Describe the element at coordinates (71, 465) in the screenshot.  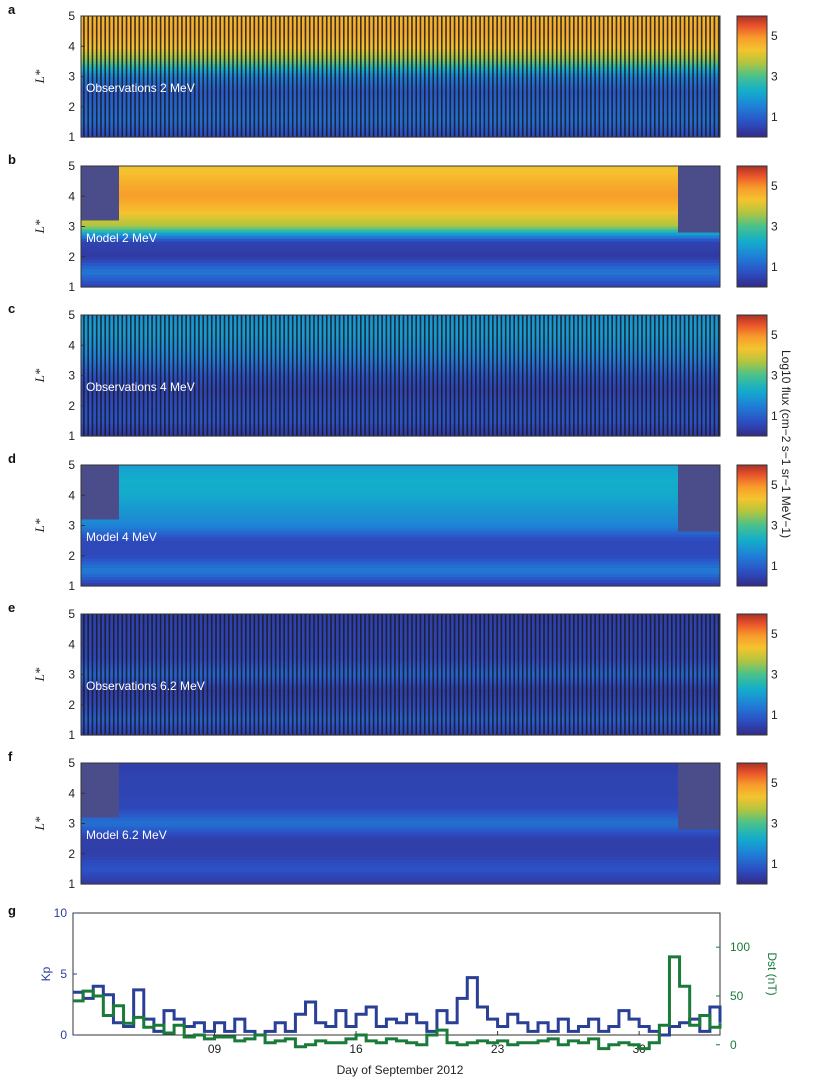
I see `y-tick-label: 5` at that location.